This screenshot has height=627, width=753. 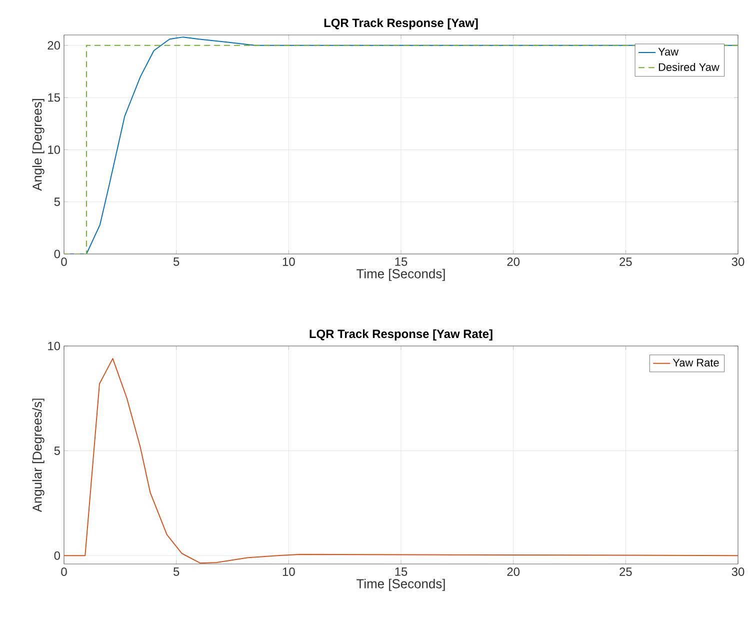 What do you see at coordinates (401, 24) in the screenshot?
I see `chart-title: LQR Track Response [Yaw]` at bounding box center [401, 24].